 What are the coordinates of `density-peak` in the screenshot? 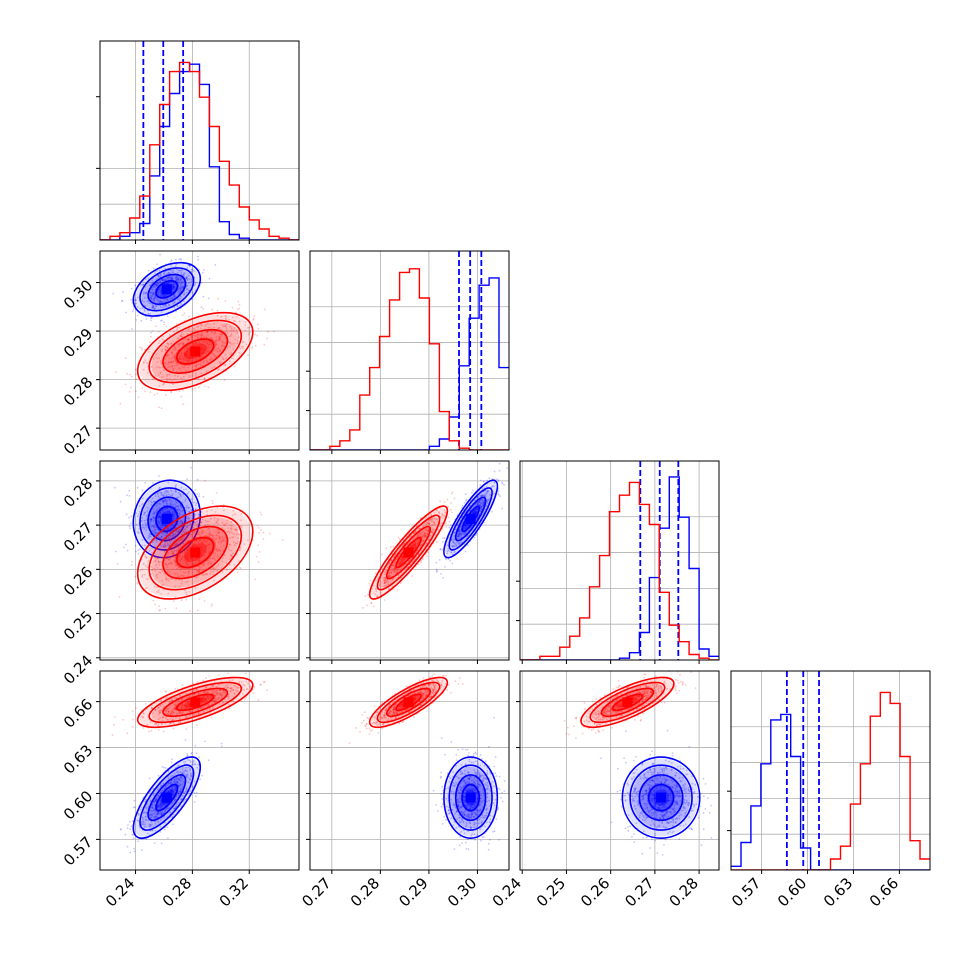 It's located at (470, 518).